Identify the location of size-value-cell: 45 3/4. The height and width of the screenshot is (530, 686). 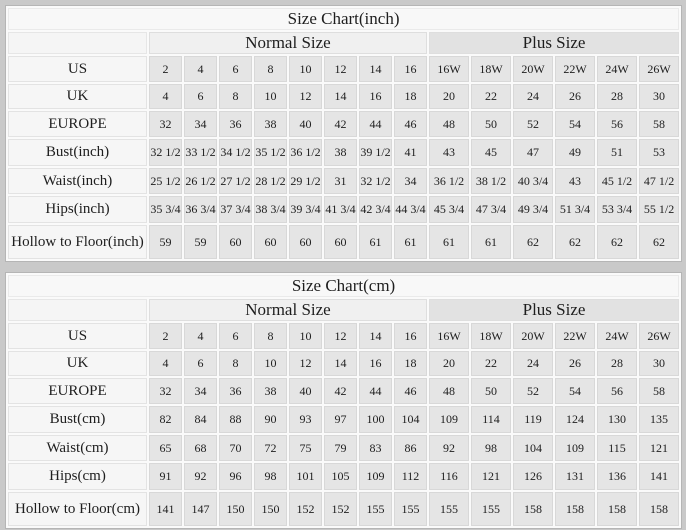
(449, 209).